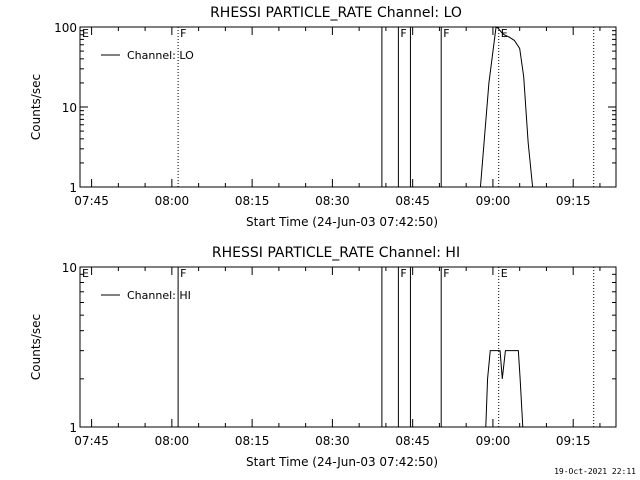 The height and width of the screenshot is (480, 640). I want to click on chart2-x-tick-label: 07:45, so click(91, 441).